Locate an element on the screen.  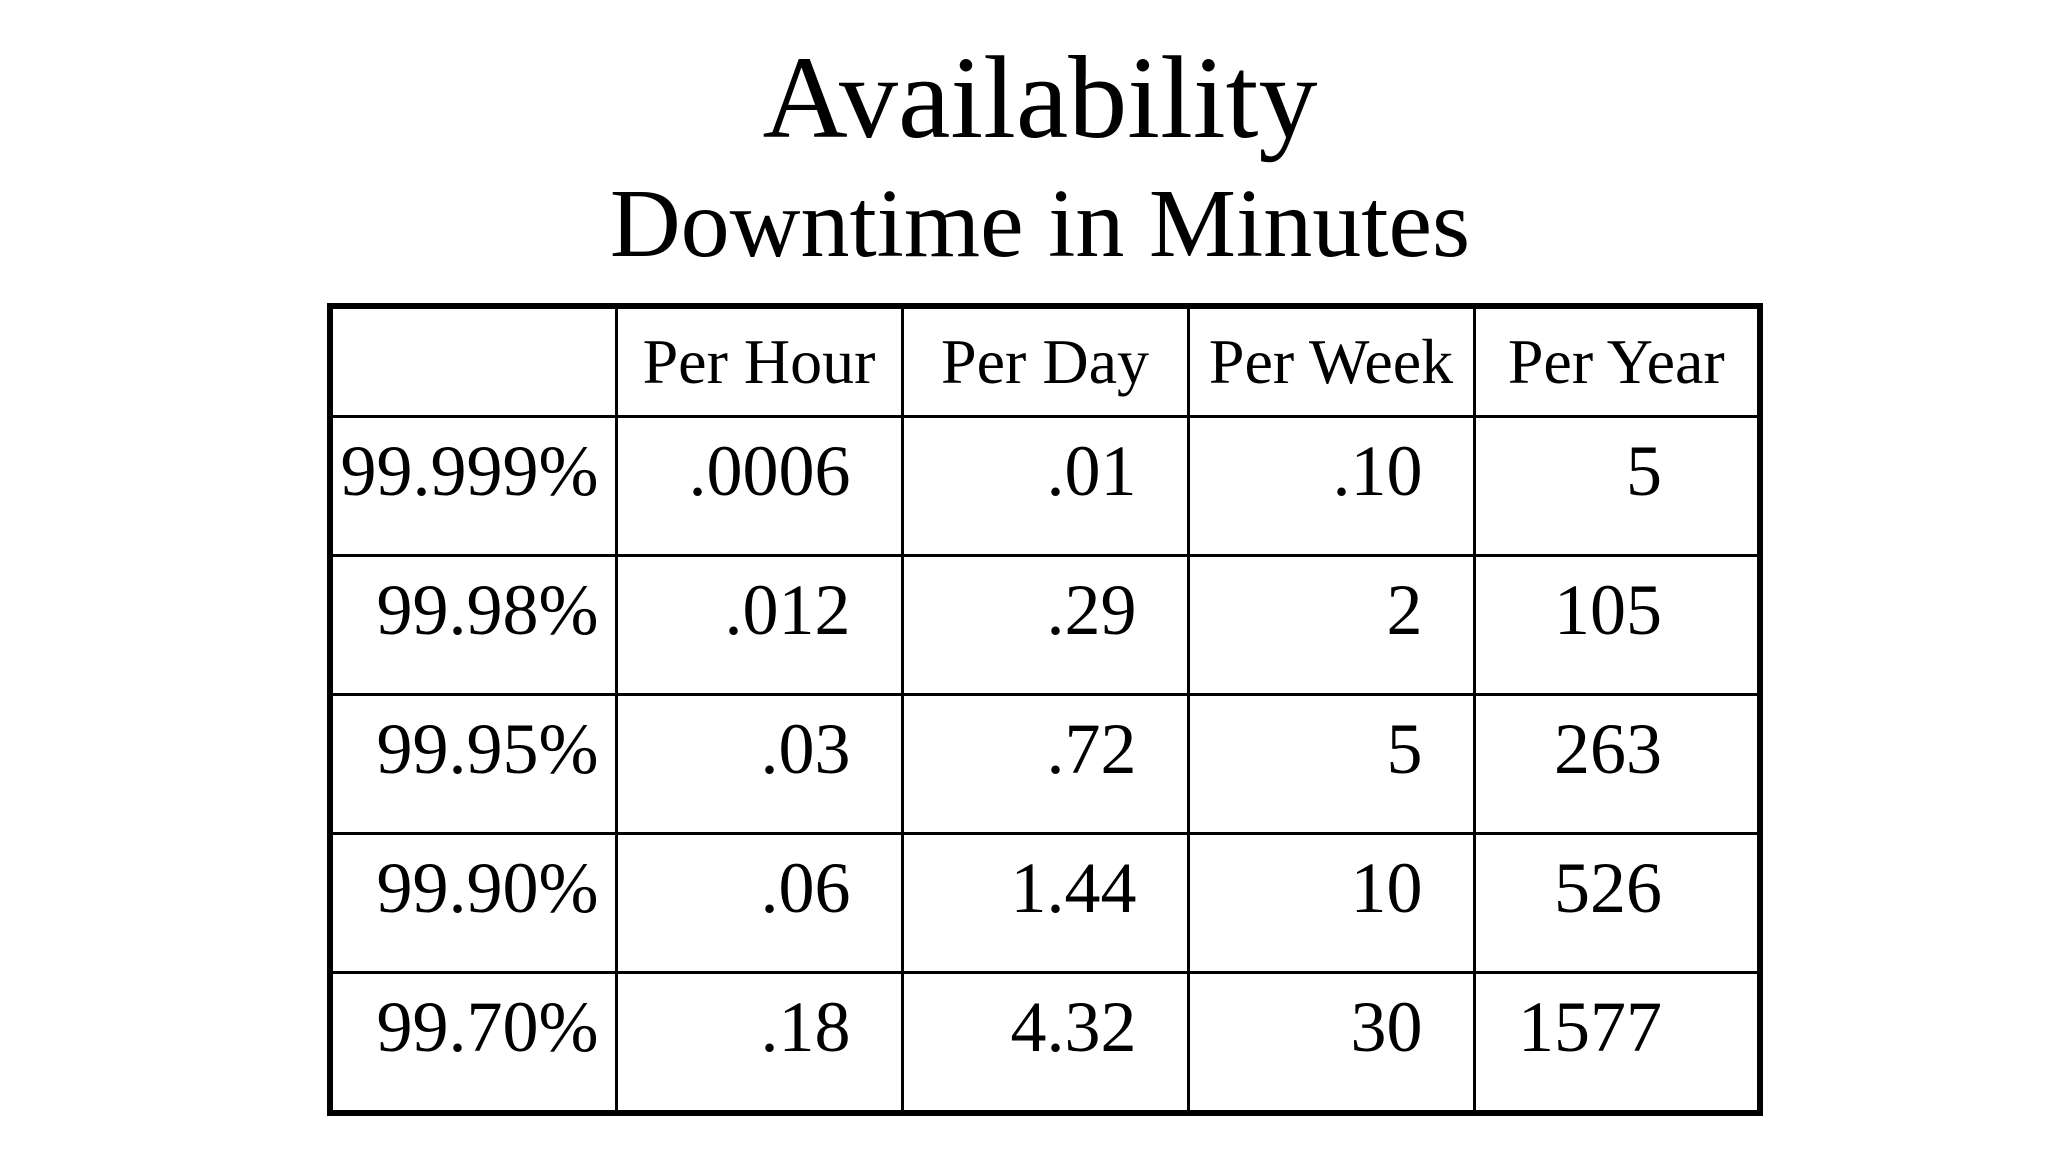
cell-per-week: 10 is located at coordinates (1331, 903).